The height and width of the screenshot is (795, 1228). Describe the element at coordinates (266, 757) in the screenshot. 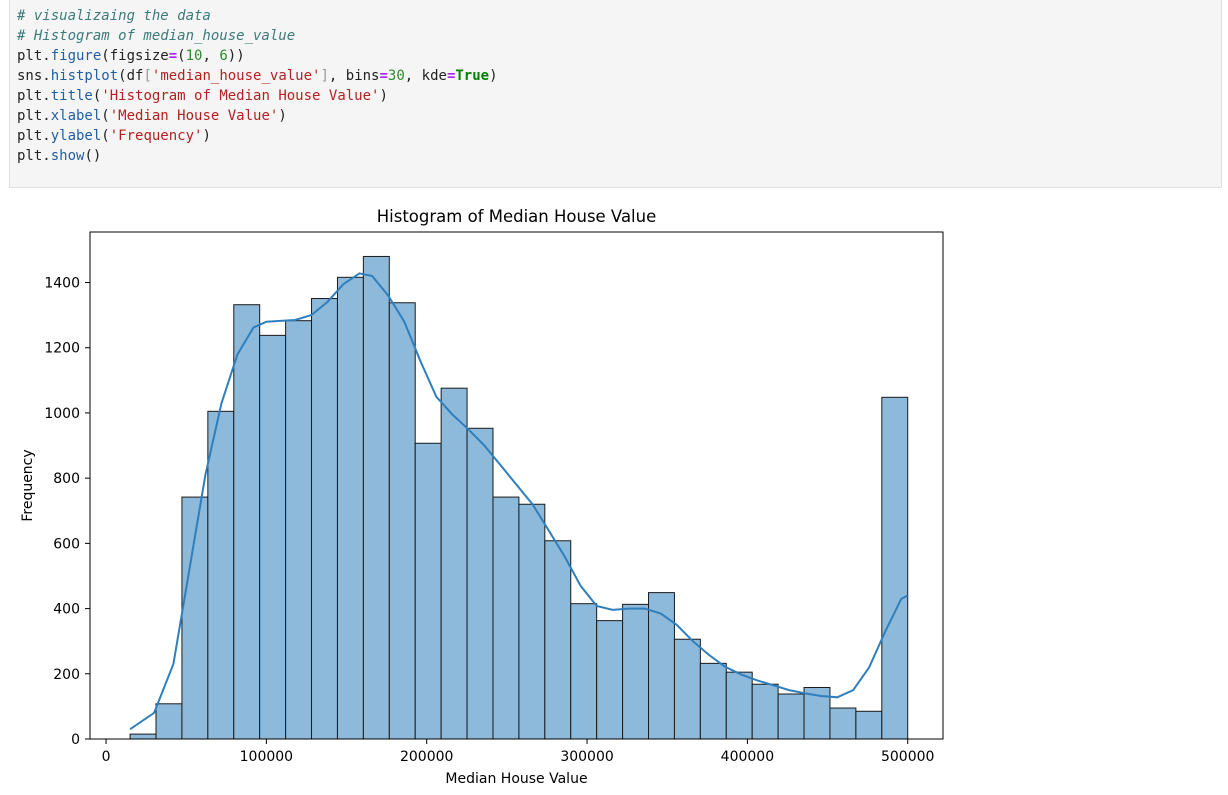

I see `x-tick-label: 100000` at that location.